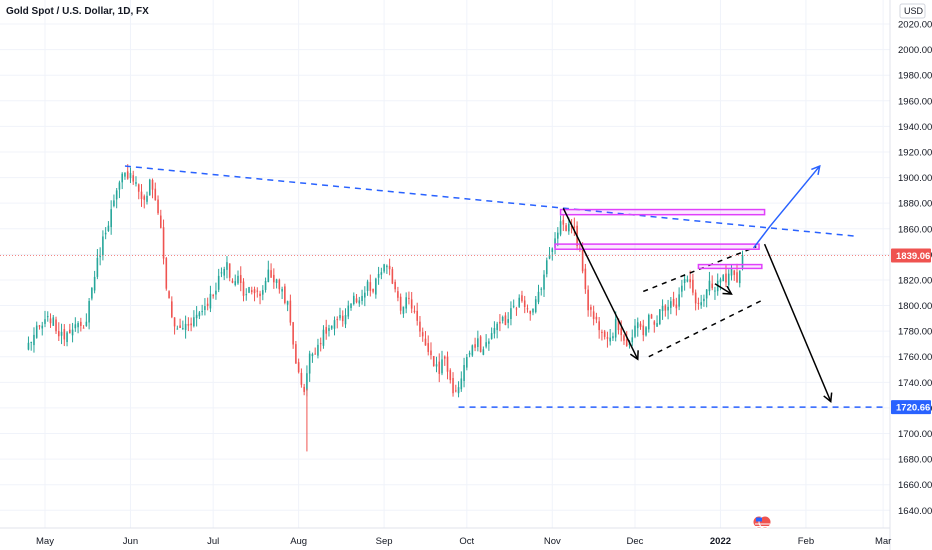 The height and width of the screenshot is (550, 932). I want to click on us-flag-events-icon, so click(762, 522).